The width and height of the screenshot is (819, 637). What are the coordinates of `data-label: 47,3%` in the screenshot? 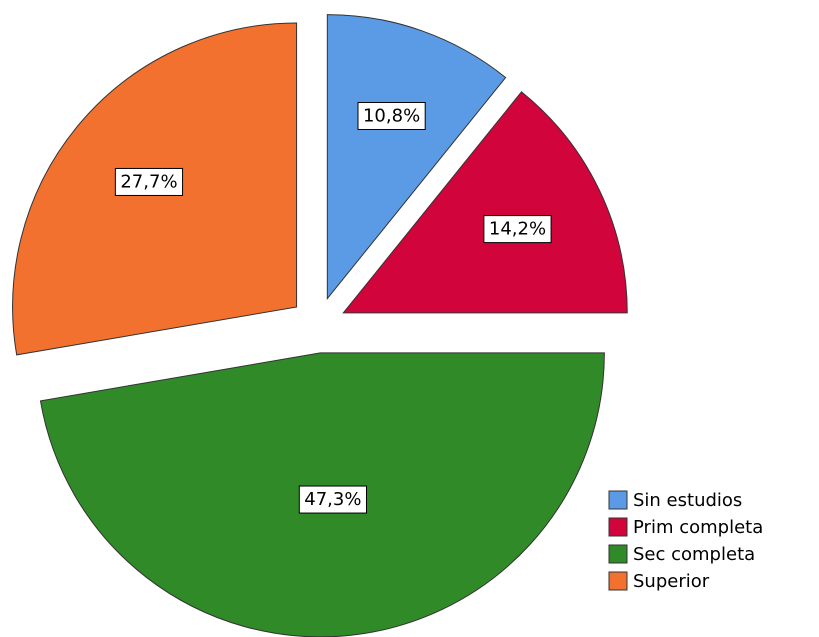 It's located at (332, 499).